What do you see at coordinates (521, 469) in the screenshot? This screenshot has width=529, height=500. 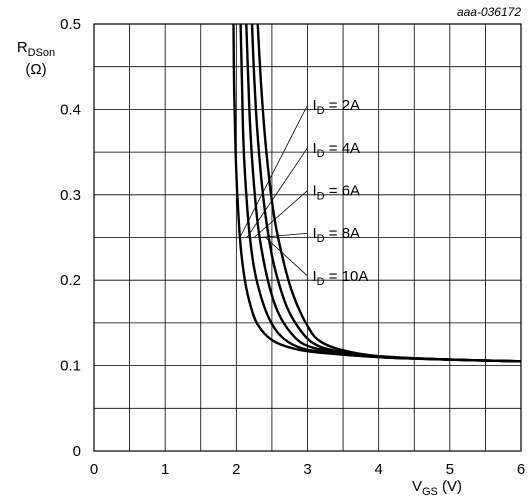 I see `x-tick-label: 6` at bounding box center [521, 469].